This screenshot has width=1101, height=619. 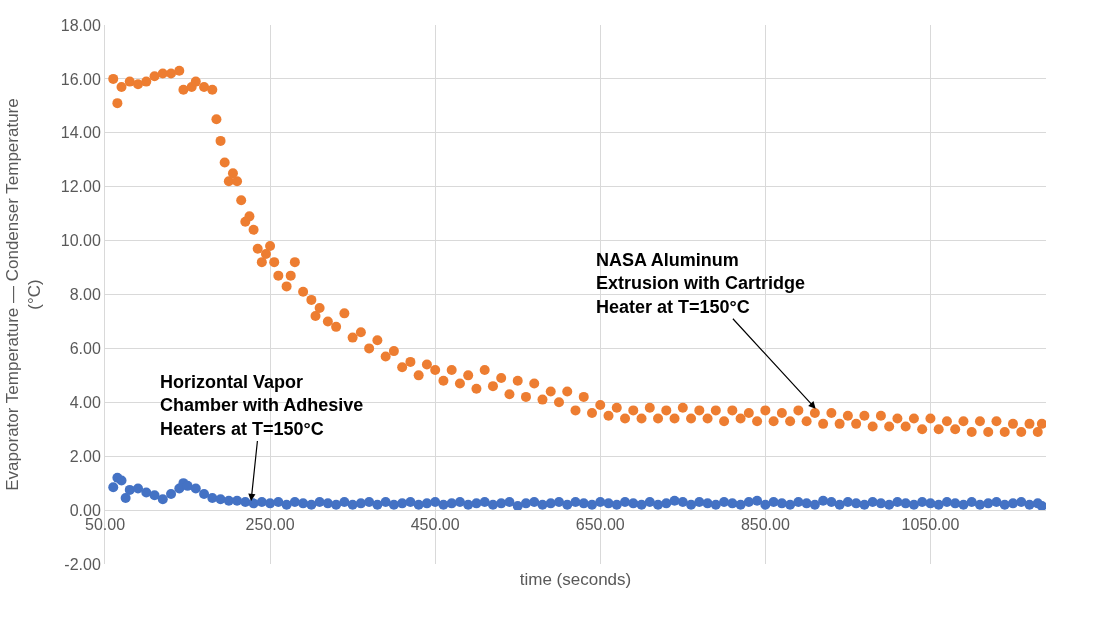 What do you see at coordinates (80, 187) in the screenshot?
I see `y-tick-label: 12.00` at bounding box center [80, 187].